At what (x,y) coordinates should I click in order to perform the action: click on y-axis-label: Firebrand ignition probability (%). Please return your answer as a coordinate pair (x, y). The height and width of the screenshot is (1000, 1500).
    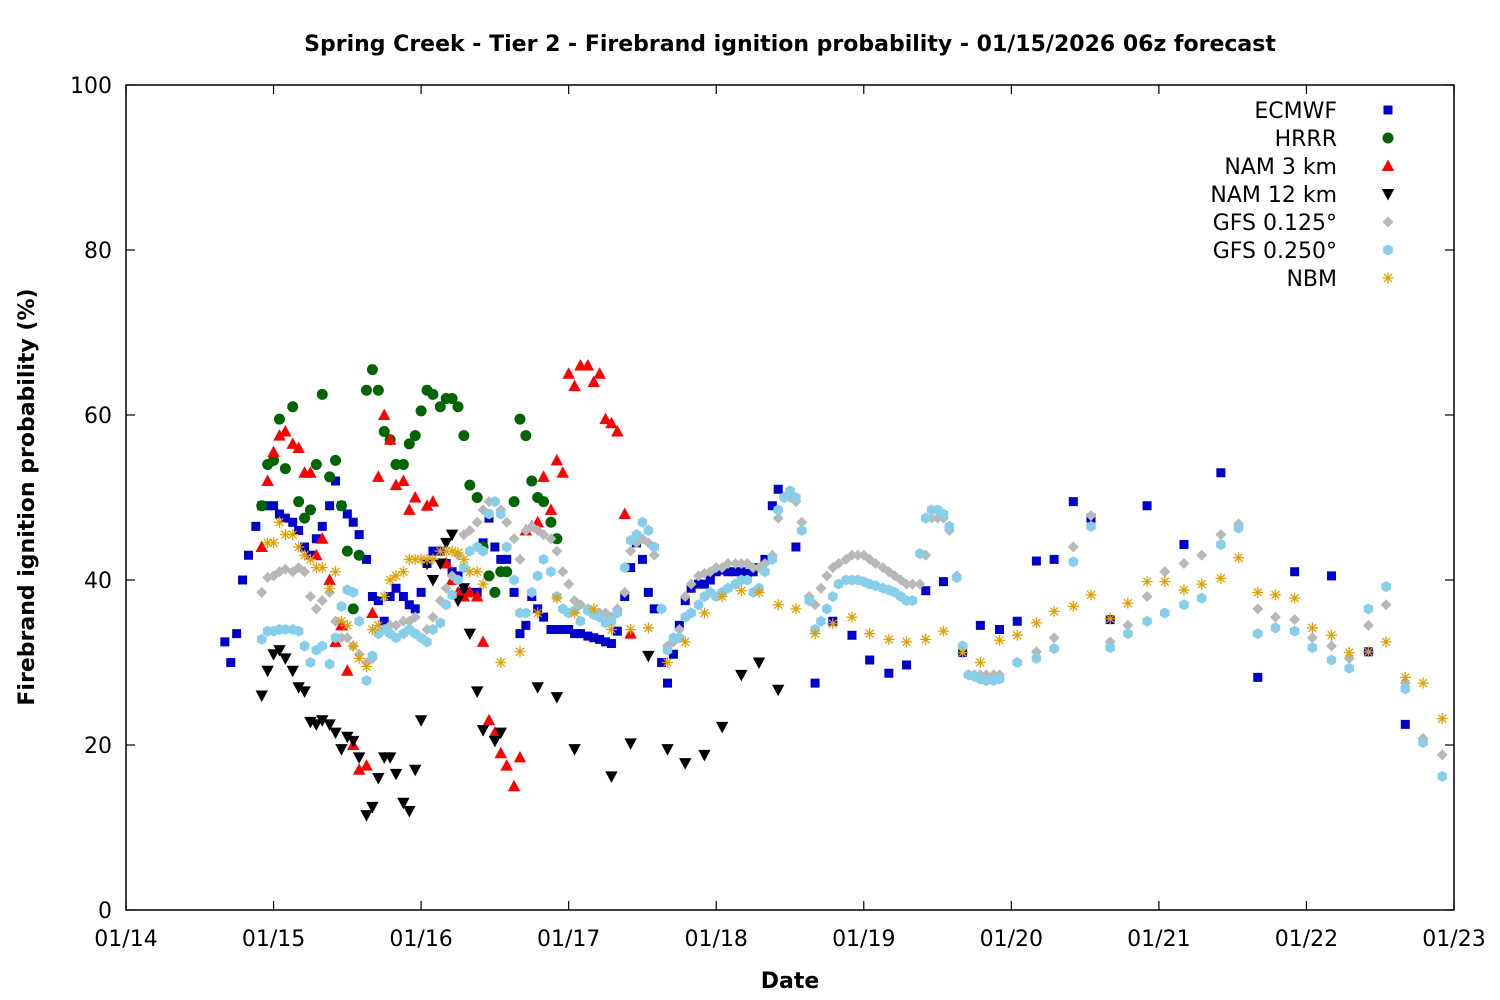
    Looking at the image, I should click on (27, 496).